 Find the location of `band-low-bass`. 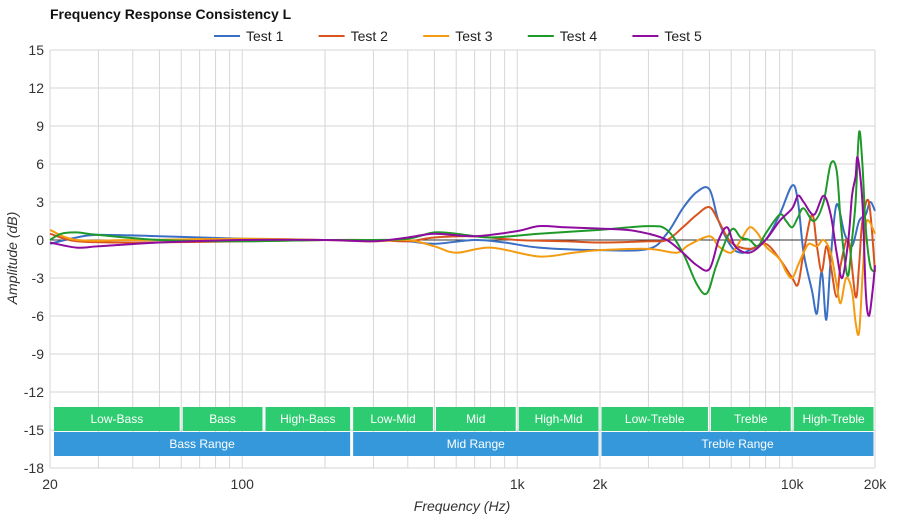

band-low-bass is located at coordinates (117, 419).